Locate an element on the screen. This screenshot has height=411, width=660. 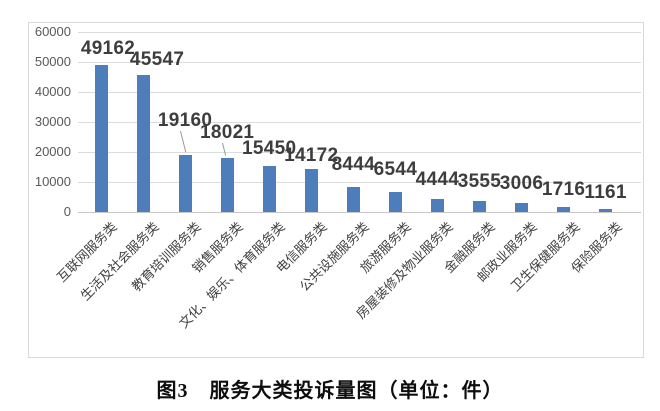
bar-value-label: 3555 is located at coordinates (479, 182).